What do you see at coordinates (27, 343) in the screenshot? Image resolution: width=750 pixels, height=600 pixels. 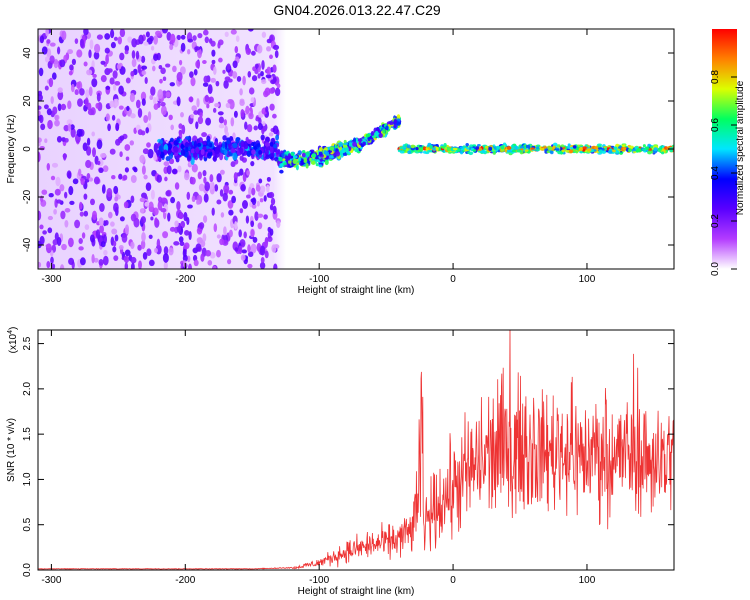 I see `snr-y-tick-label: 2.5` at bounding box center [27, 343].